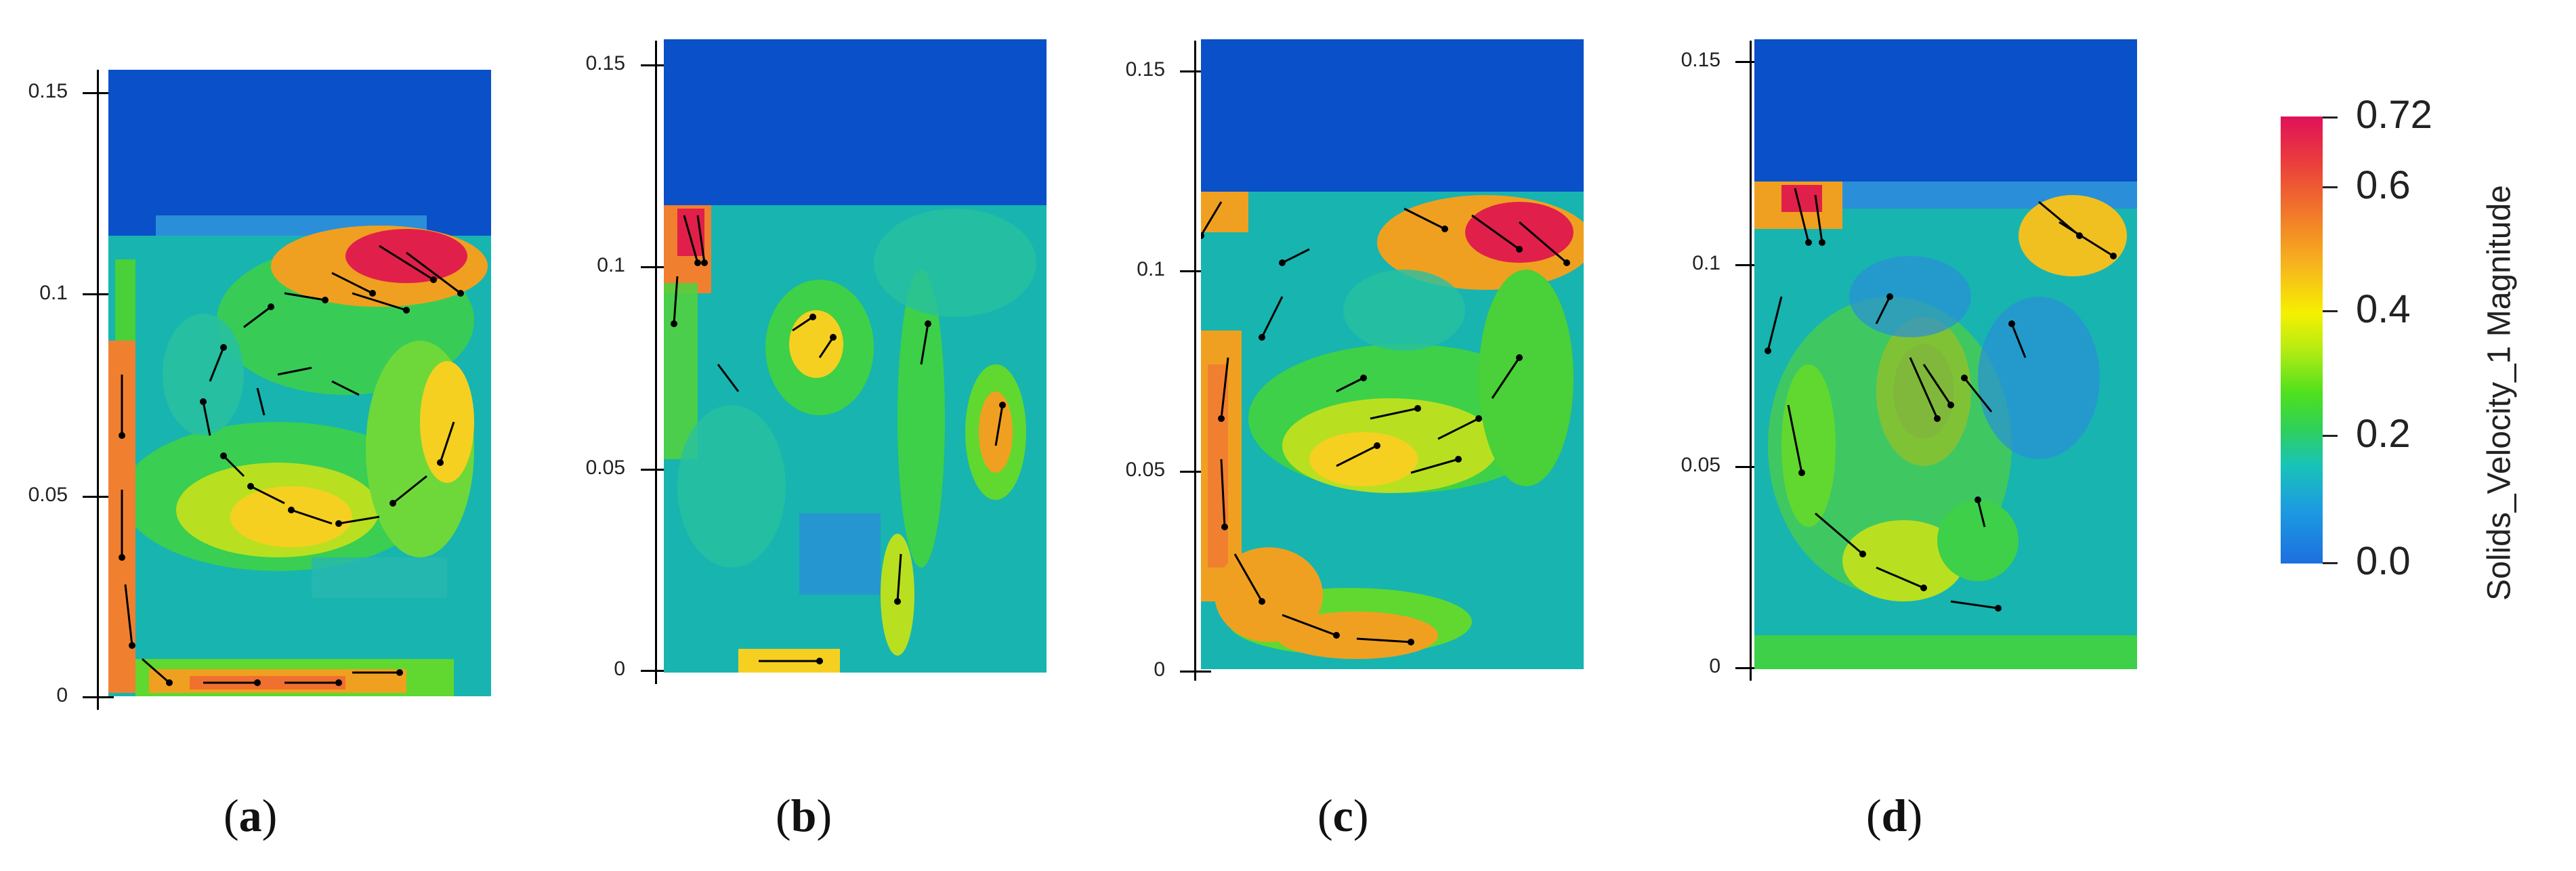 The image size is (2576, 871). I want to click on velocity-field-c, so click(1393, 354).